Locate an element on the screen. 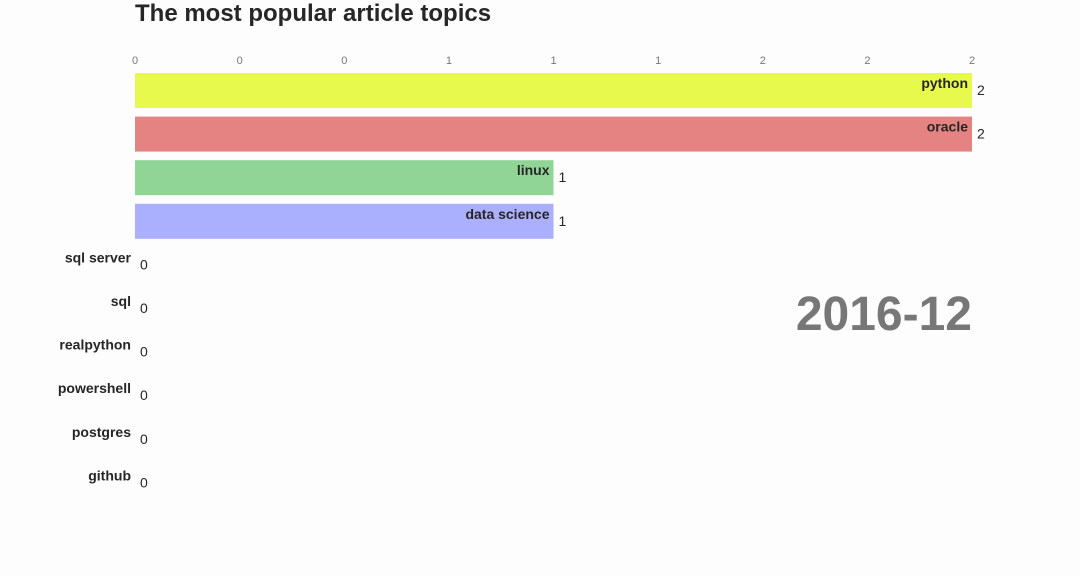 The image size is (1080, 576). bar-label: linux is located at coordinates (533, 170).